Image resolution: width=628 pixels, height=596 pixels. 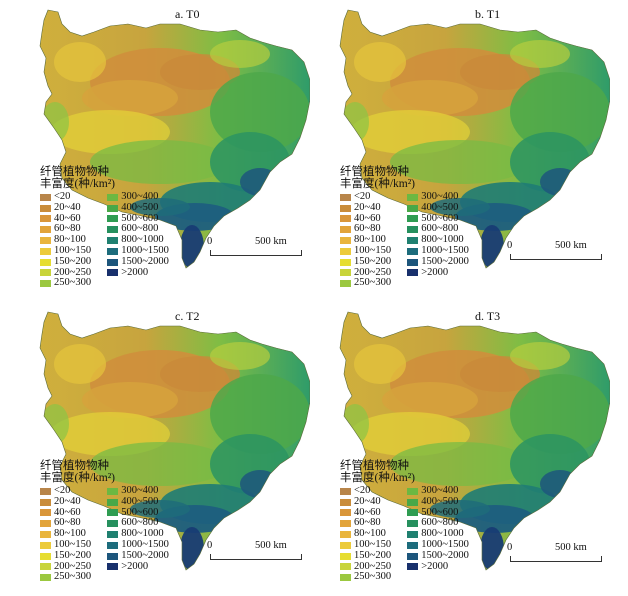 I want to click on panel-title: b. T1, so click(x=488, y=14).